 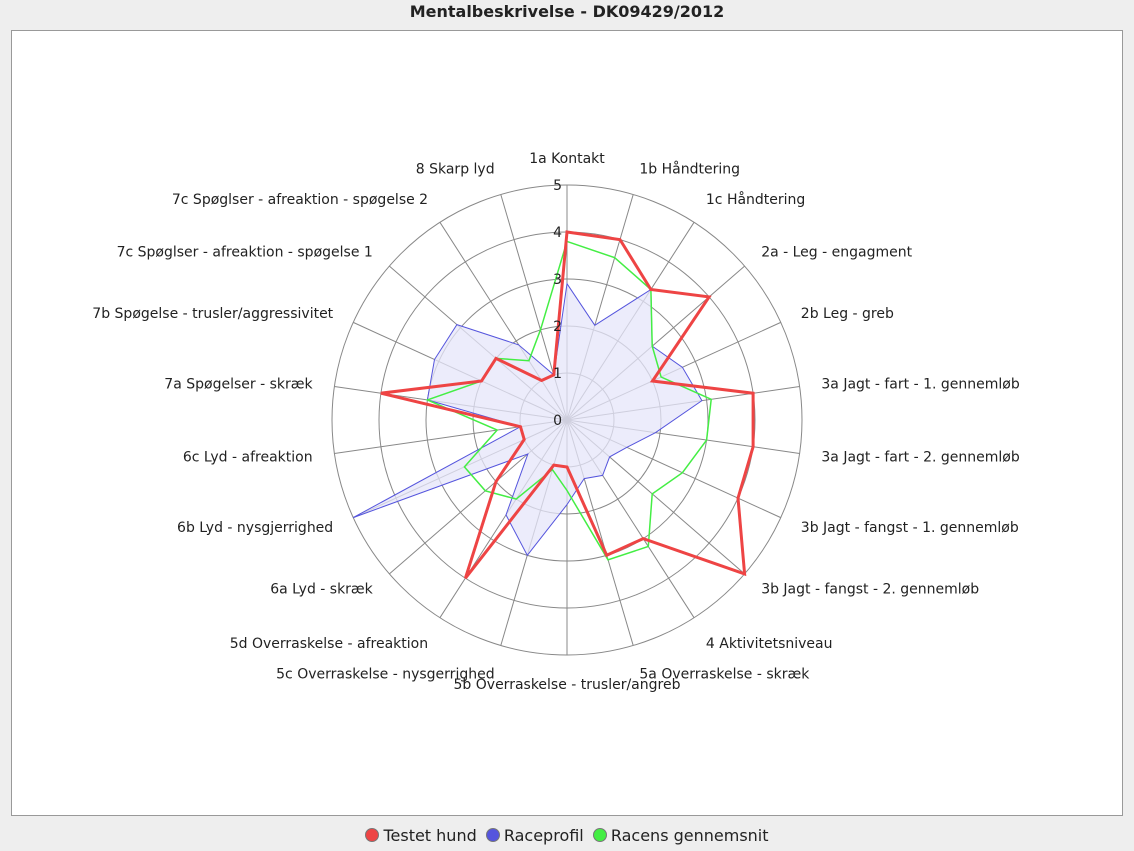 What do you see at coordinates (321, 589) in the screenshot?
I see `category-label: 6a Lyd - skræk` at bounding box center [321, 589].